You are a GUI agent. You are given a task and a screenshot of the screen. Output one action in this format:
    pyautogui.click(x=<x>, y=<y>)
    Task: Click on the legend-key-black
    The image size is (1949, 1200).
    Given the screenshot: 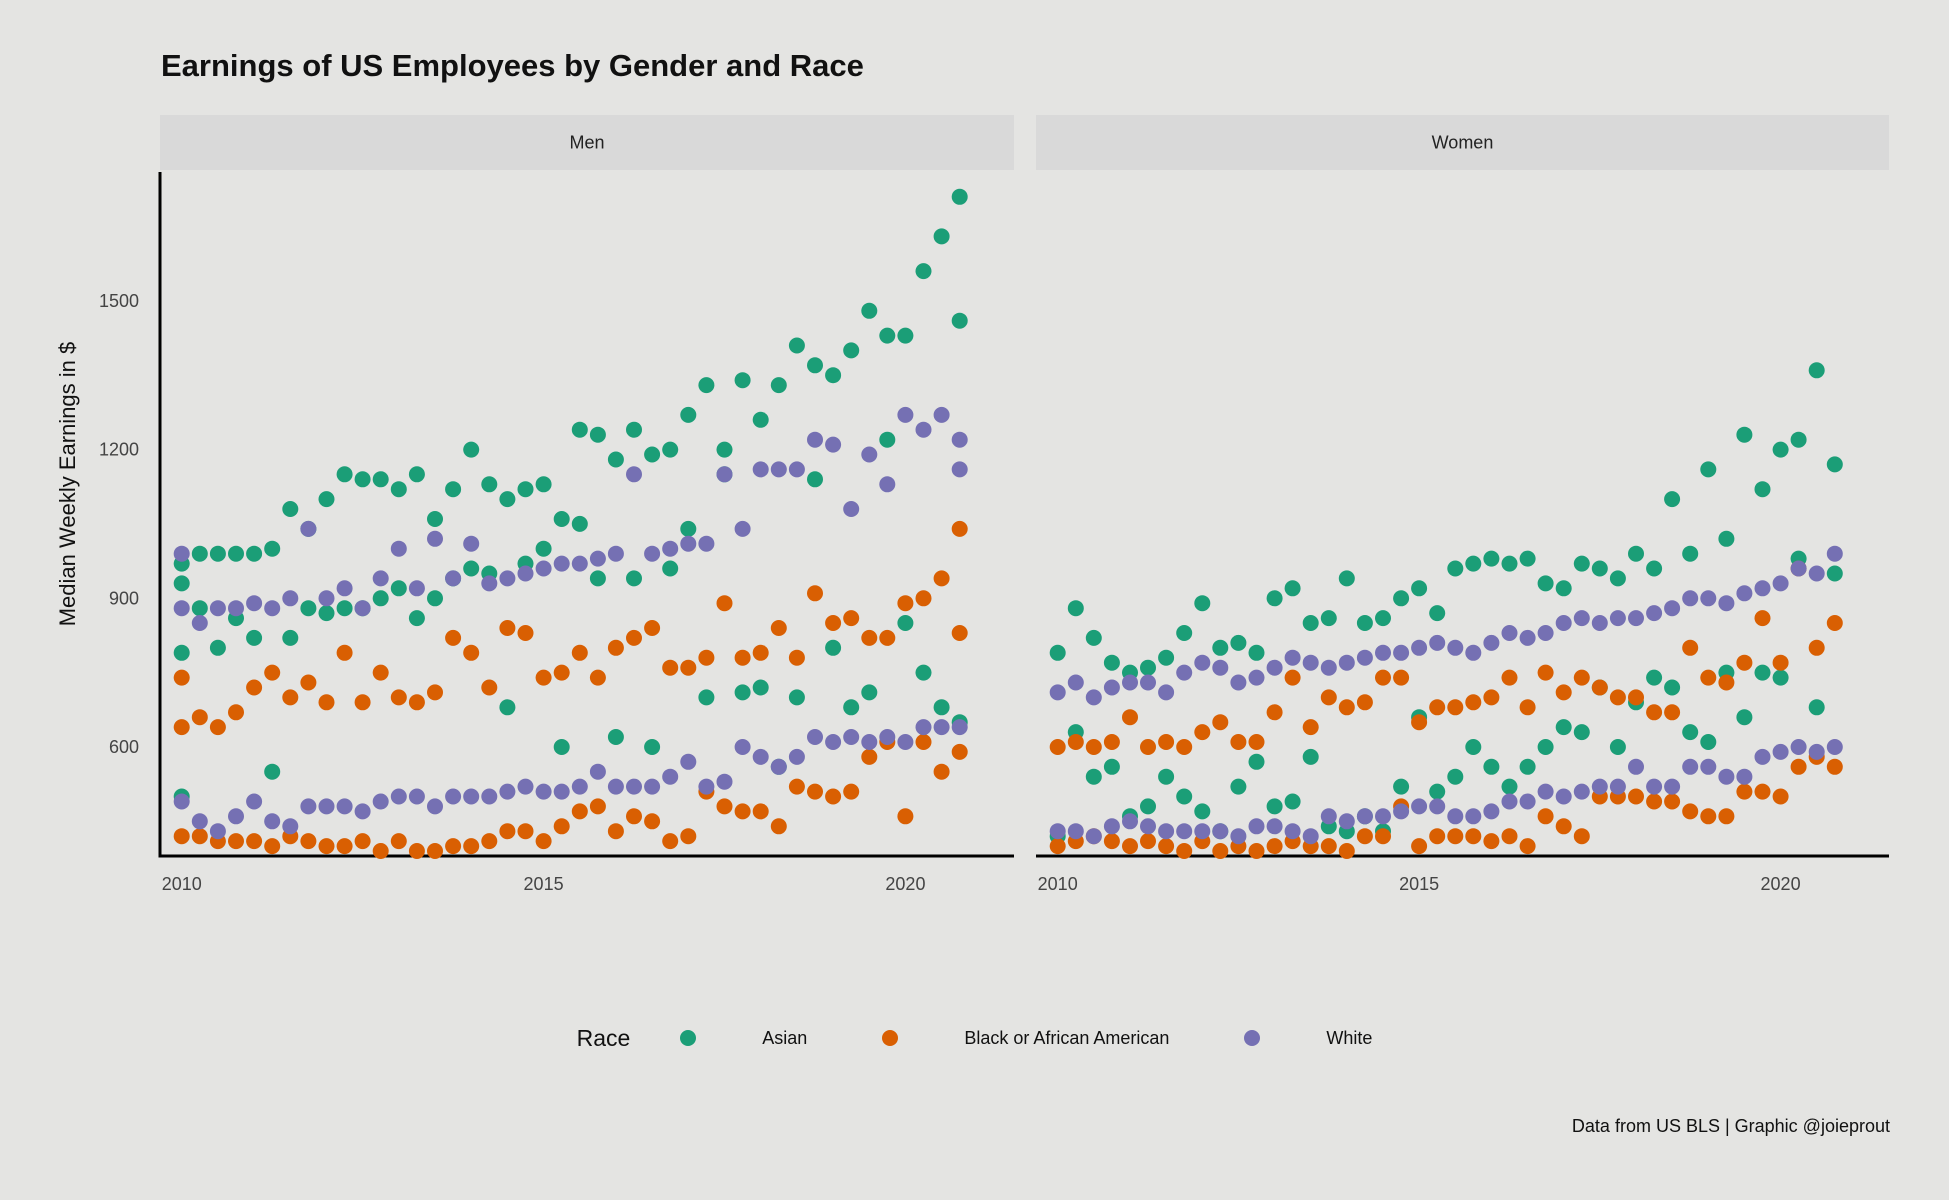 What is the action you would take?
    pyautogui.click(x=890, y=1038)
    